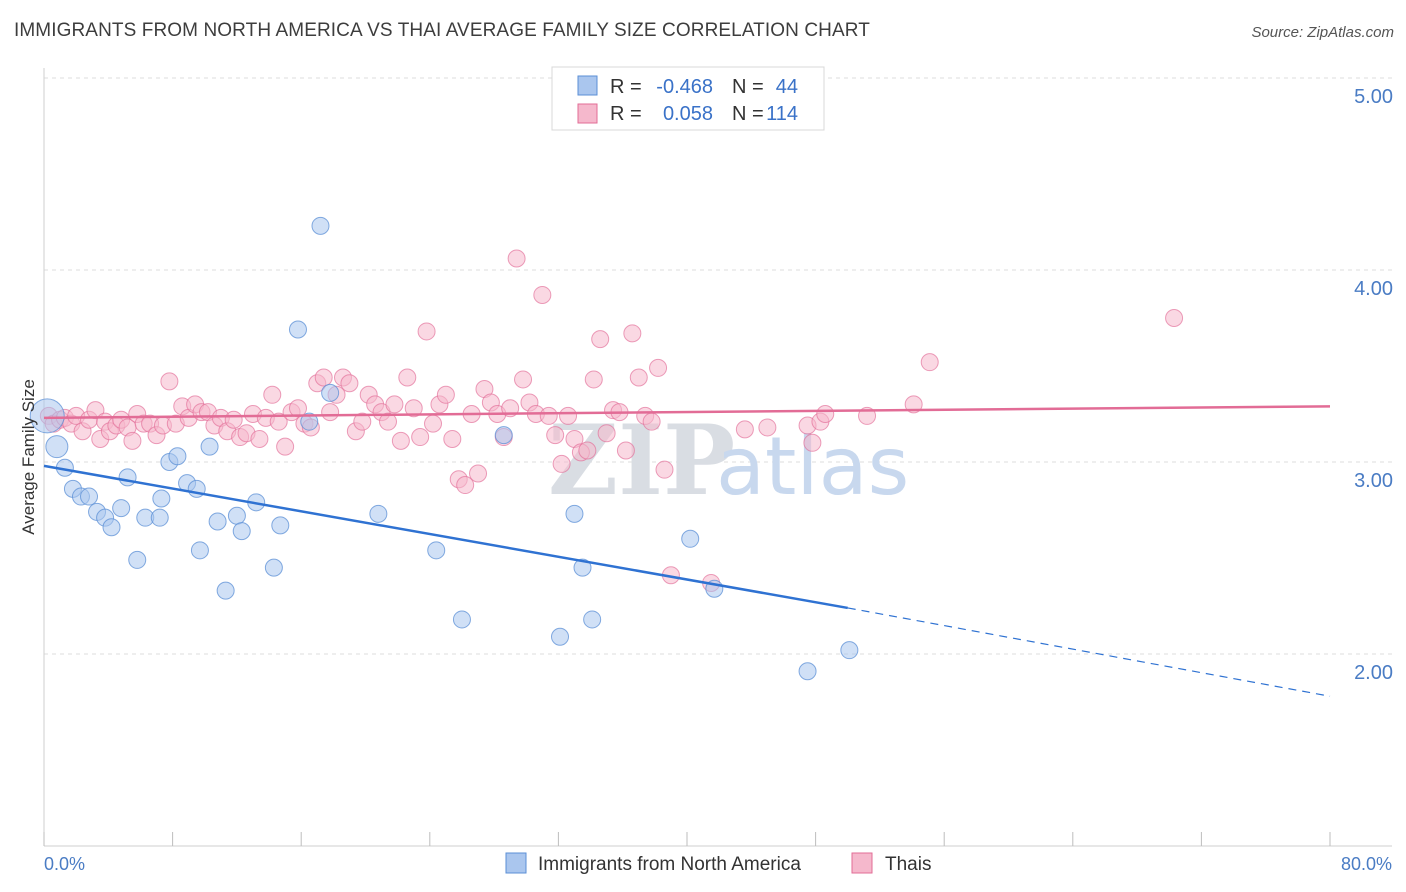  What do you see at coordinates (862, 863) in the screenshot?
I see `bottom-legend-swatch-pink` at bounding box center [862, 863].